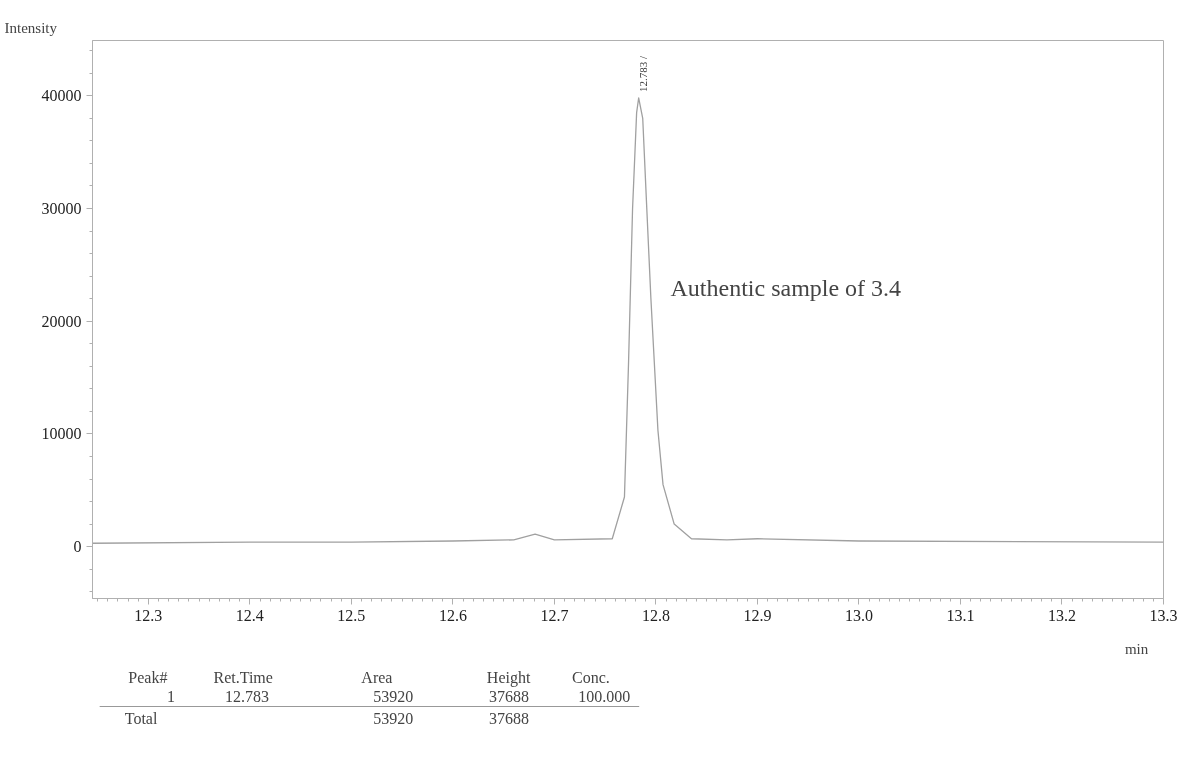 Image resolution: width=1195 pixels, height=768 pixels. I want to click on text: 12.783, so click(247, 696).